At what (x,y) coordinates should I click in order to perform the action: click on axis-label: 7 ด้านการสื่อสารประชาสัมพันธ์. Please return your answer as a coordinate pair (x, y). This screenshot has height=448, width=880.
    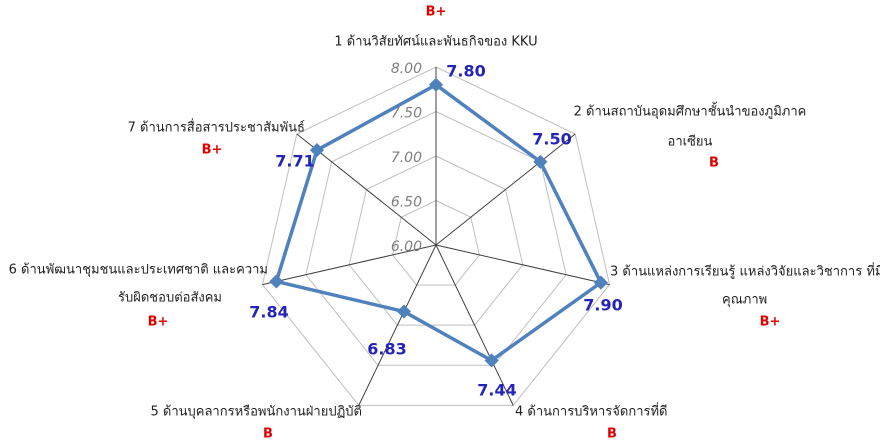
    Looking at the image, I should click on (216, 127).